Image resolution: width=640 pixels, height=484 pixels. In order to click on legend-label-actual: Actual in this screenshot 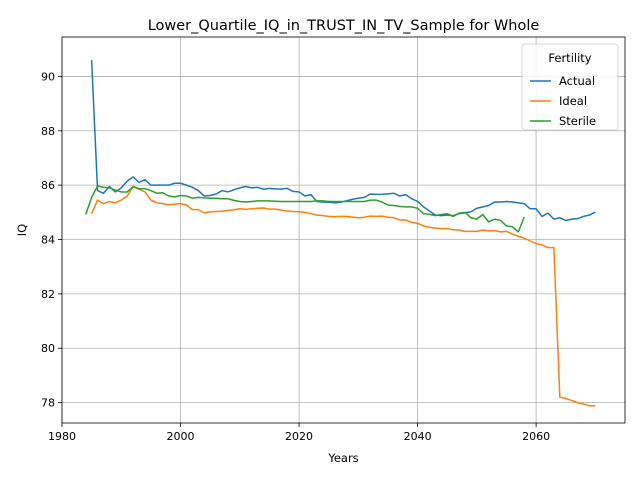, I will do `click(577, 81)`.